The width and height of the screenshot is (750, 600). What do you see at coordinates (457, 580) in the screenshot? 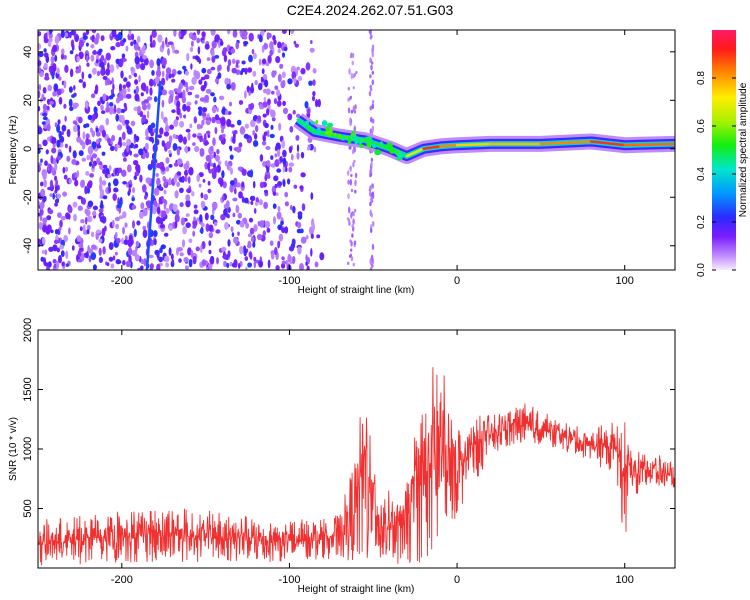
I see `snr-x-tick-label: 0` at bounding box center [457, 580].